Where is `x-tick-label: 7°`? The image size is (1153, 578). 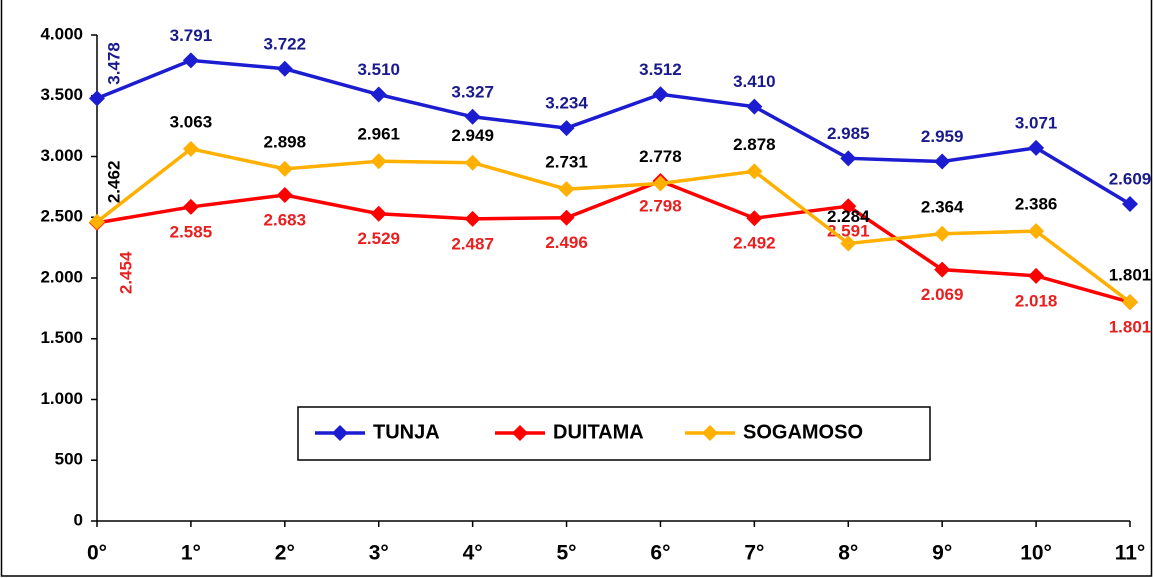 x-tick-label: 7° is located at coordinates (754, 553).